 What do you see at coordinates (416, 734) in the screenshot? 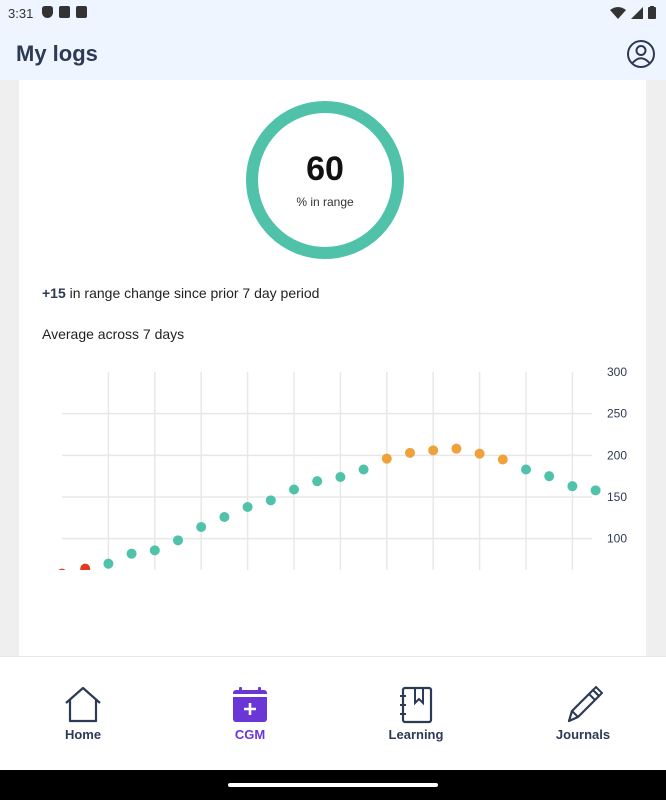
I see `nav-label-learning: Learning` at bounding box center [416, 734].